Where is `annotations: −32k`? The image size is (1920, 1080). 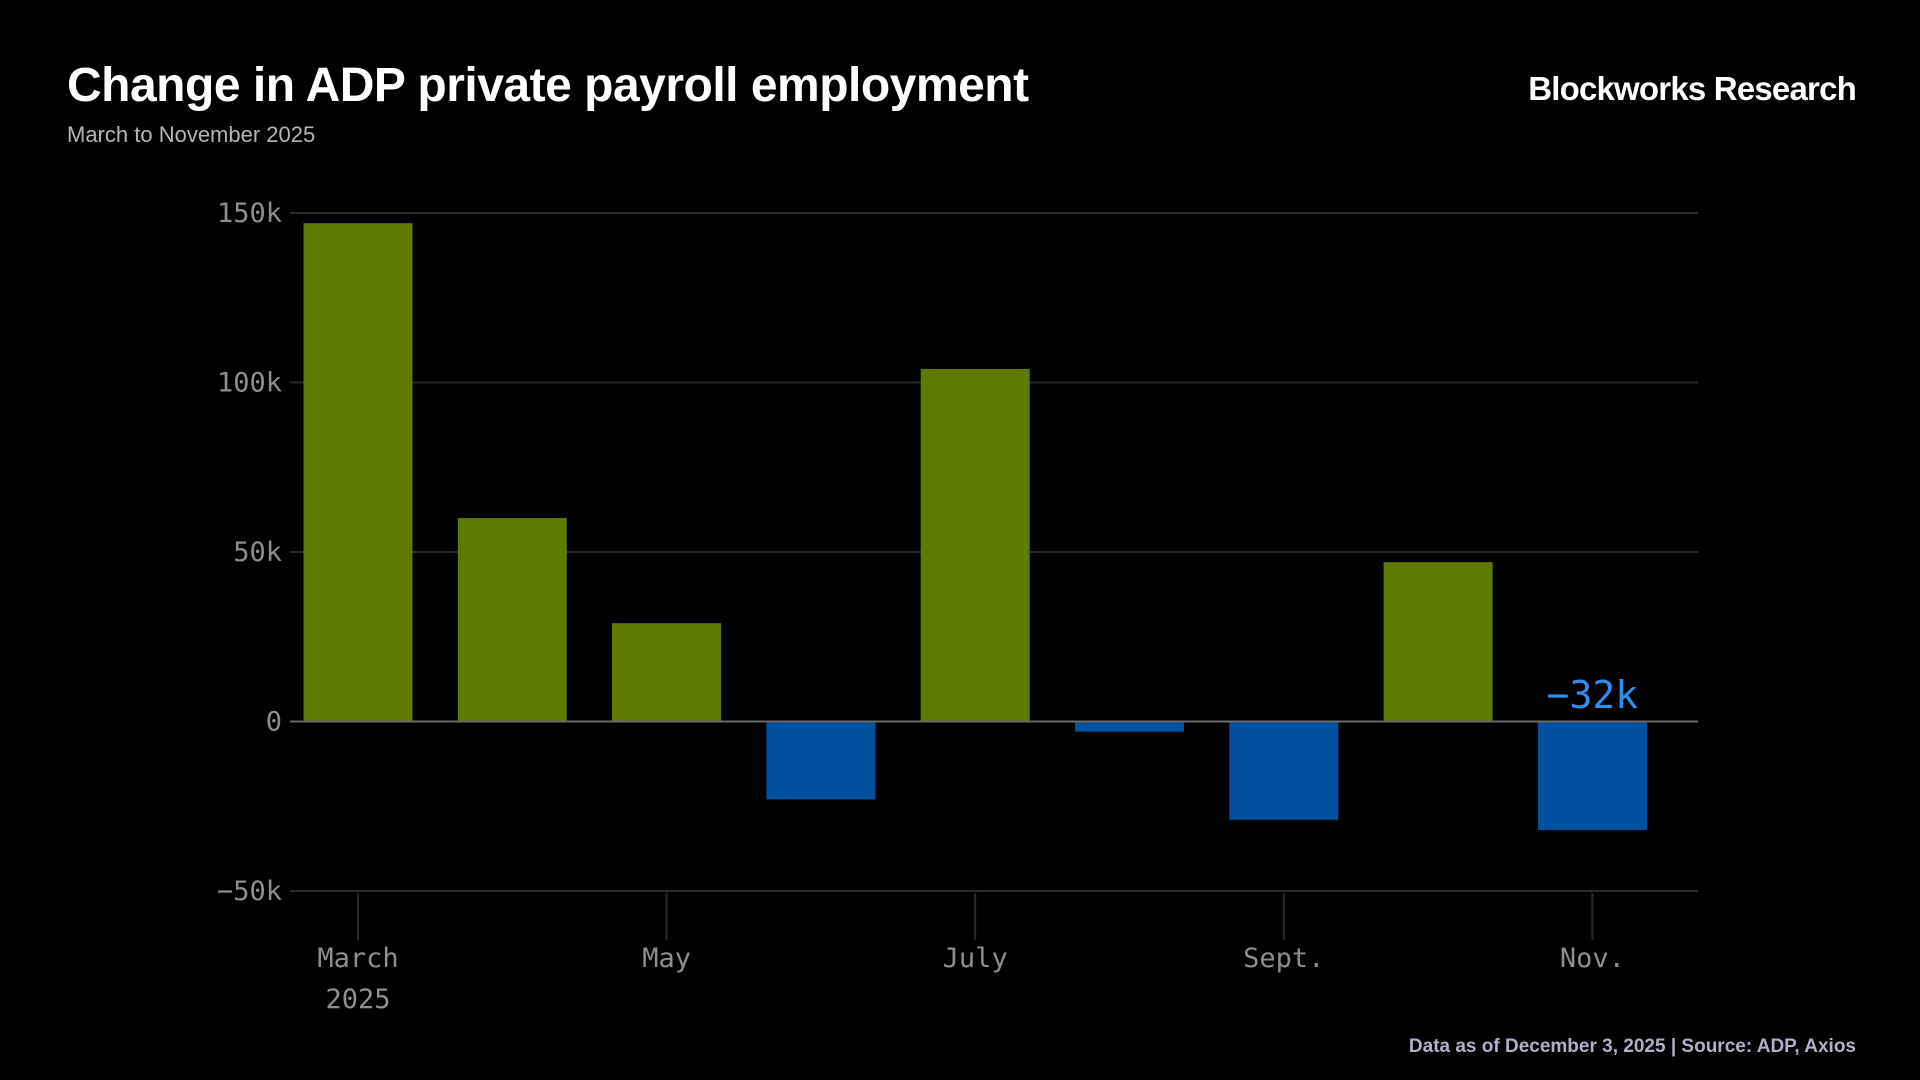
annotations: −32k is located at coordinates (1593, 695).